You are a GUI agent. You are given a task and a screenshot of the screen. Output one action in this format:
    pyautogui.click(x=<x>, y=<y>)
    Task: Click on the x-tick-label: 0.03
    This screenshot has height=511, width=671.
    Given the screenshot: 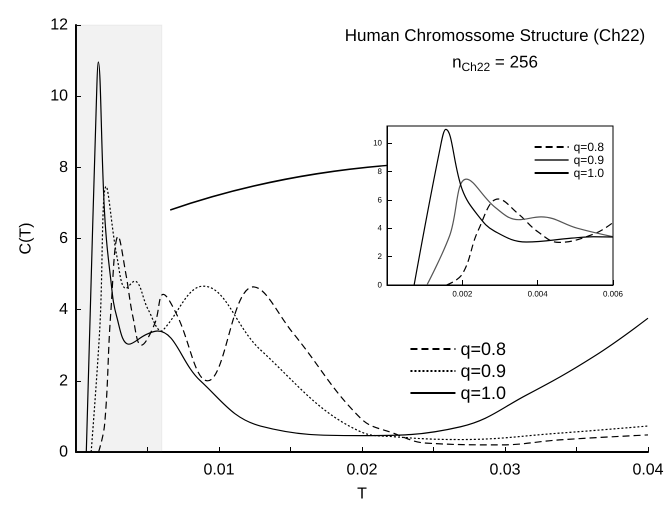 What is the action you would take?
    pyautogui.click(x=505, y=470)
    